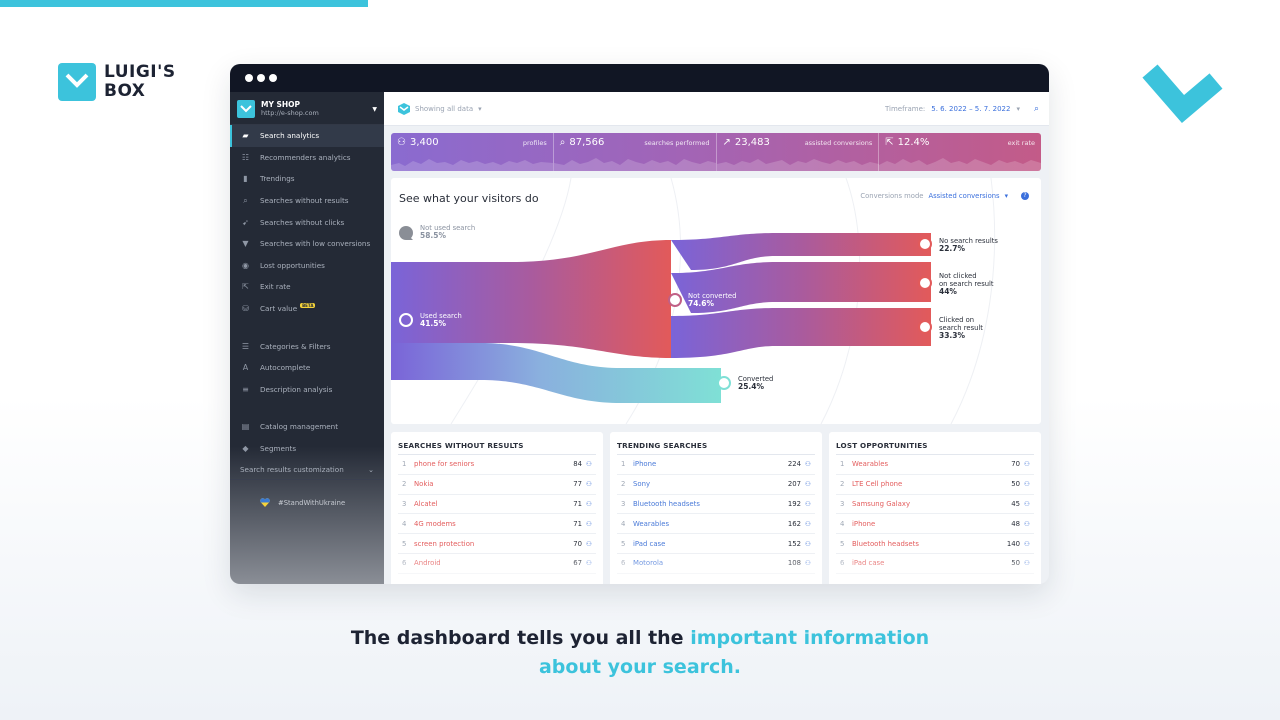  Describe the element at coordinates (935, 505) in the screenshot. I see `list-row: 3 Samsung Galaxy 45 ⚇` at that location.